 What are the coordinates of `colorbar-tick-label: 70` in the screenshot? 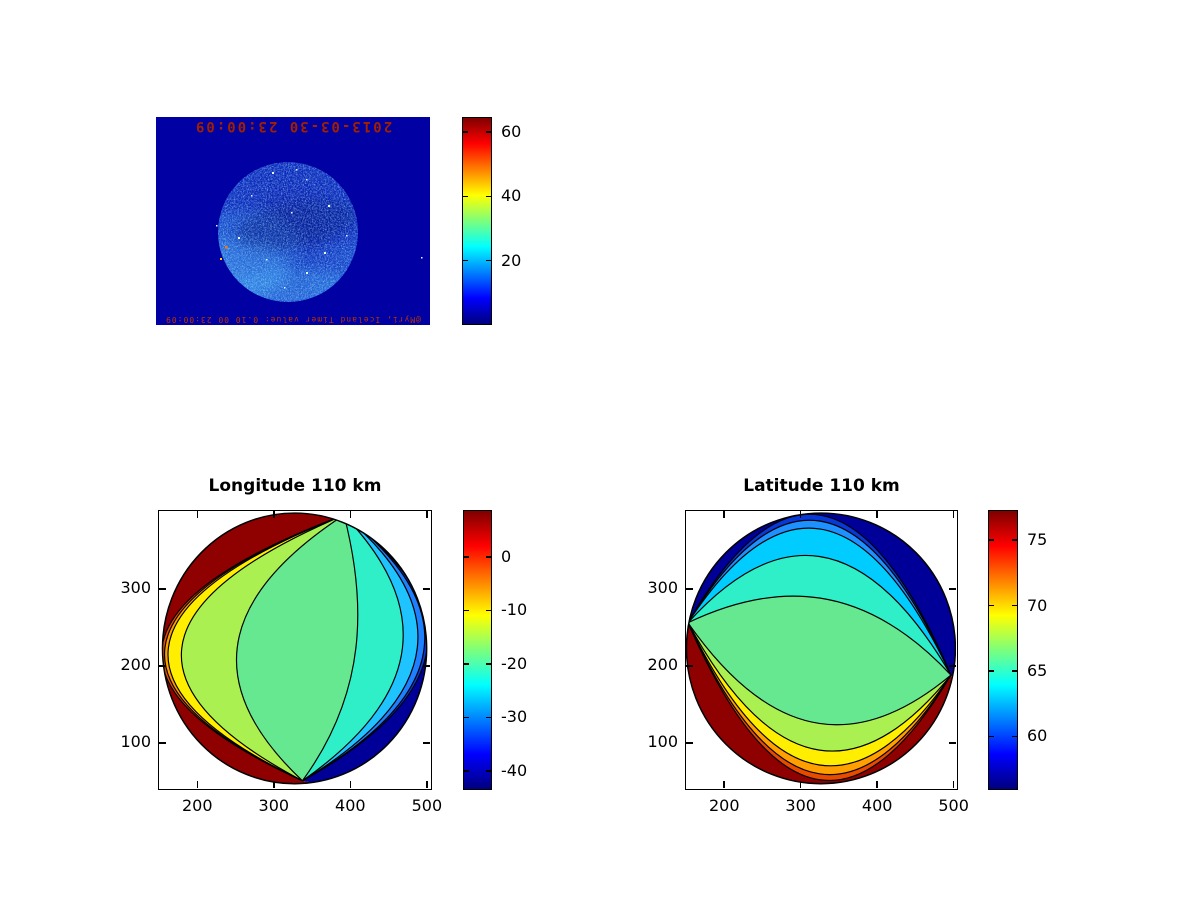 It's located at (1037, 605).